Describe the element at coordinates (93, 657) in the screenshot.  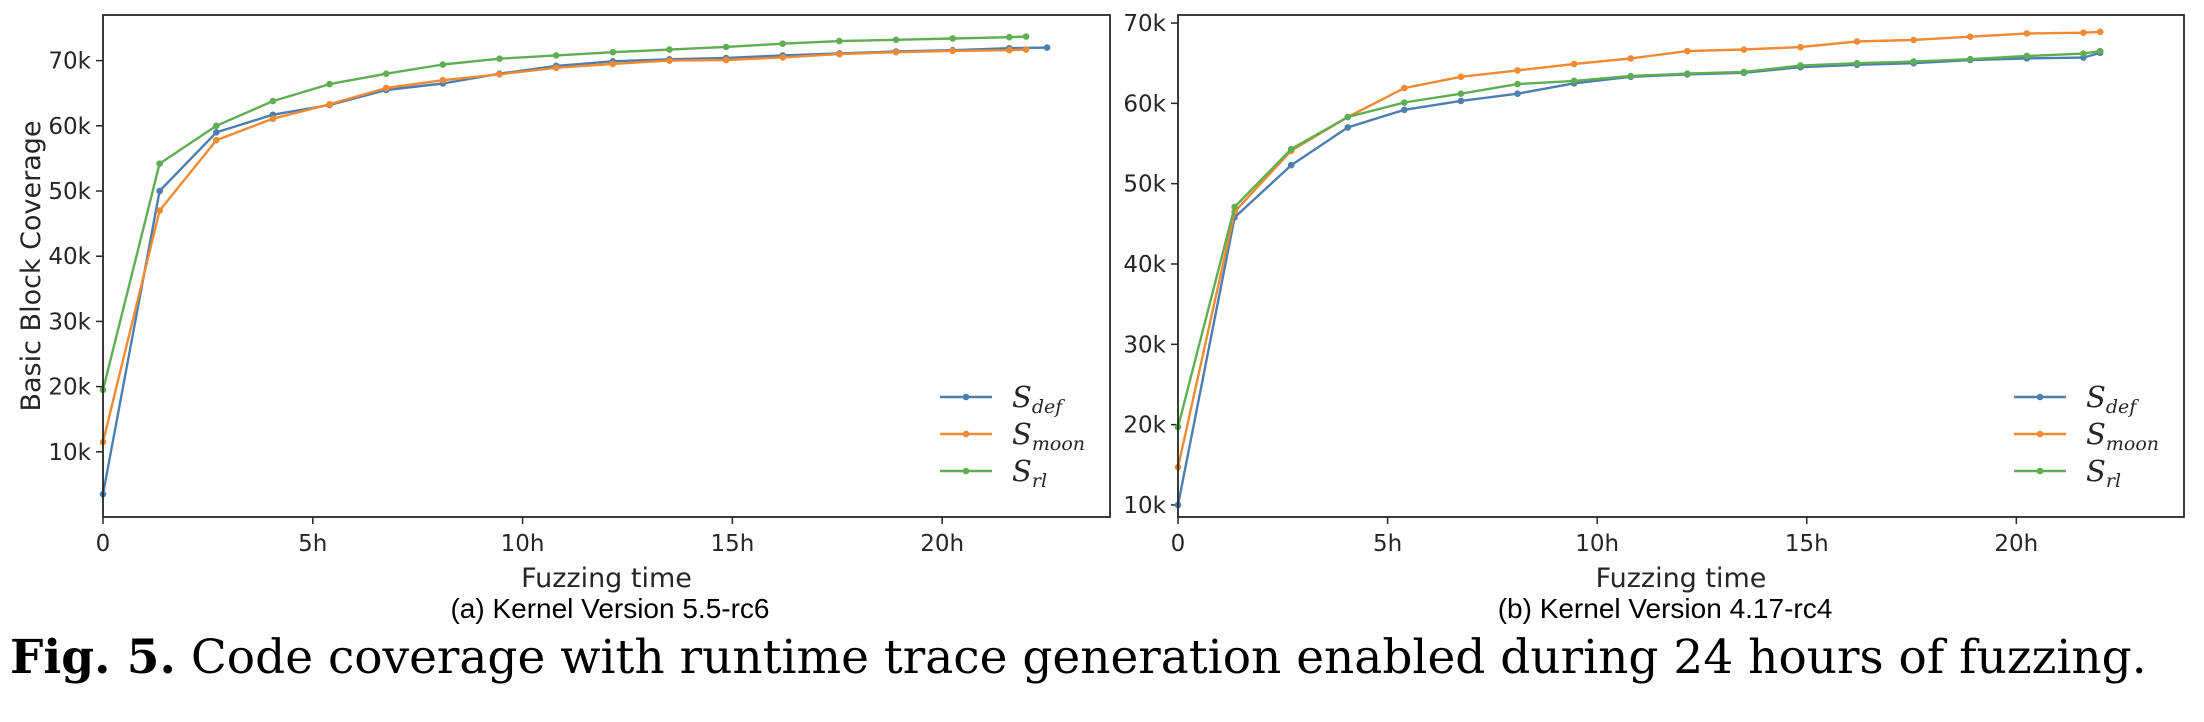
I see `figure-caption-label: Fig. 5.` at that location.